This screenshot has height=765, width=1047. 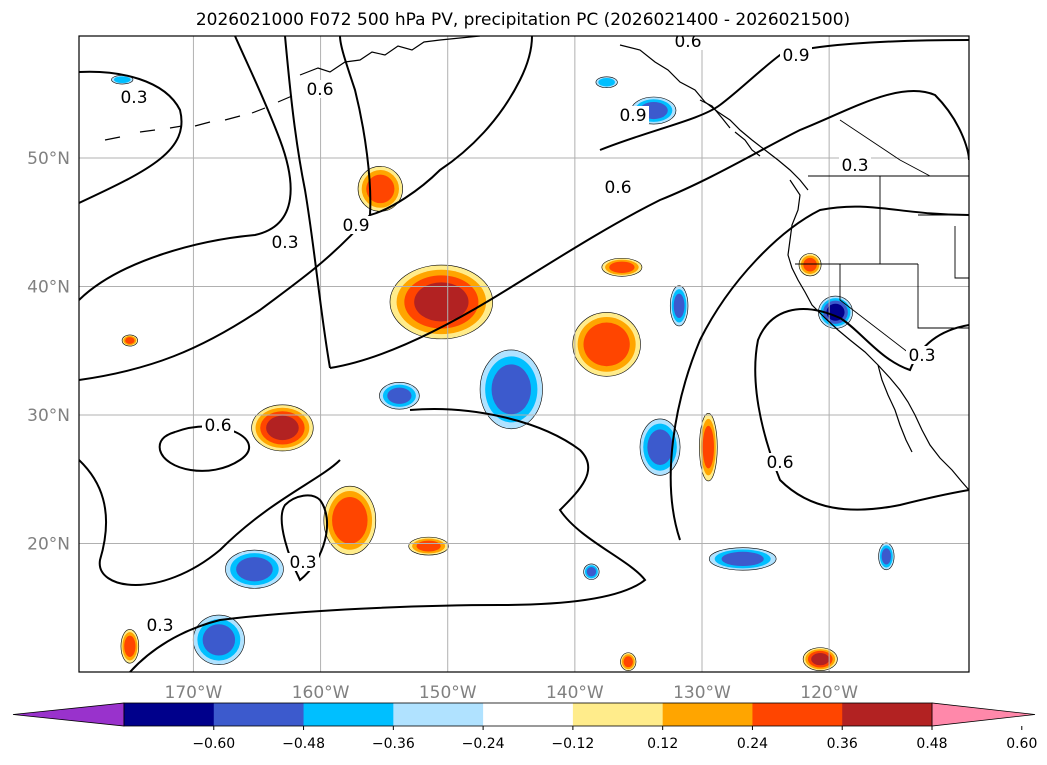 I want to click on colorbar-tick-label: 0.24, so click(x=752, y=744).